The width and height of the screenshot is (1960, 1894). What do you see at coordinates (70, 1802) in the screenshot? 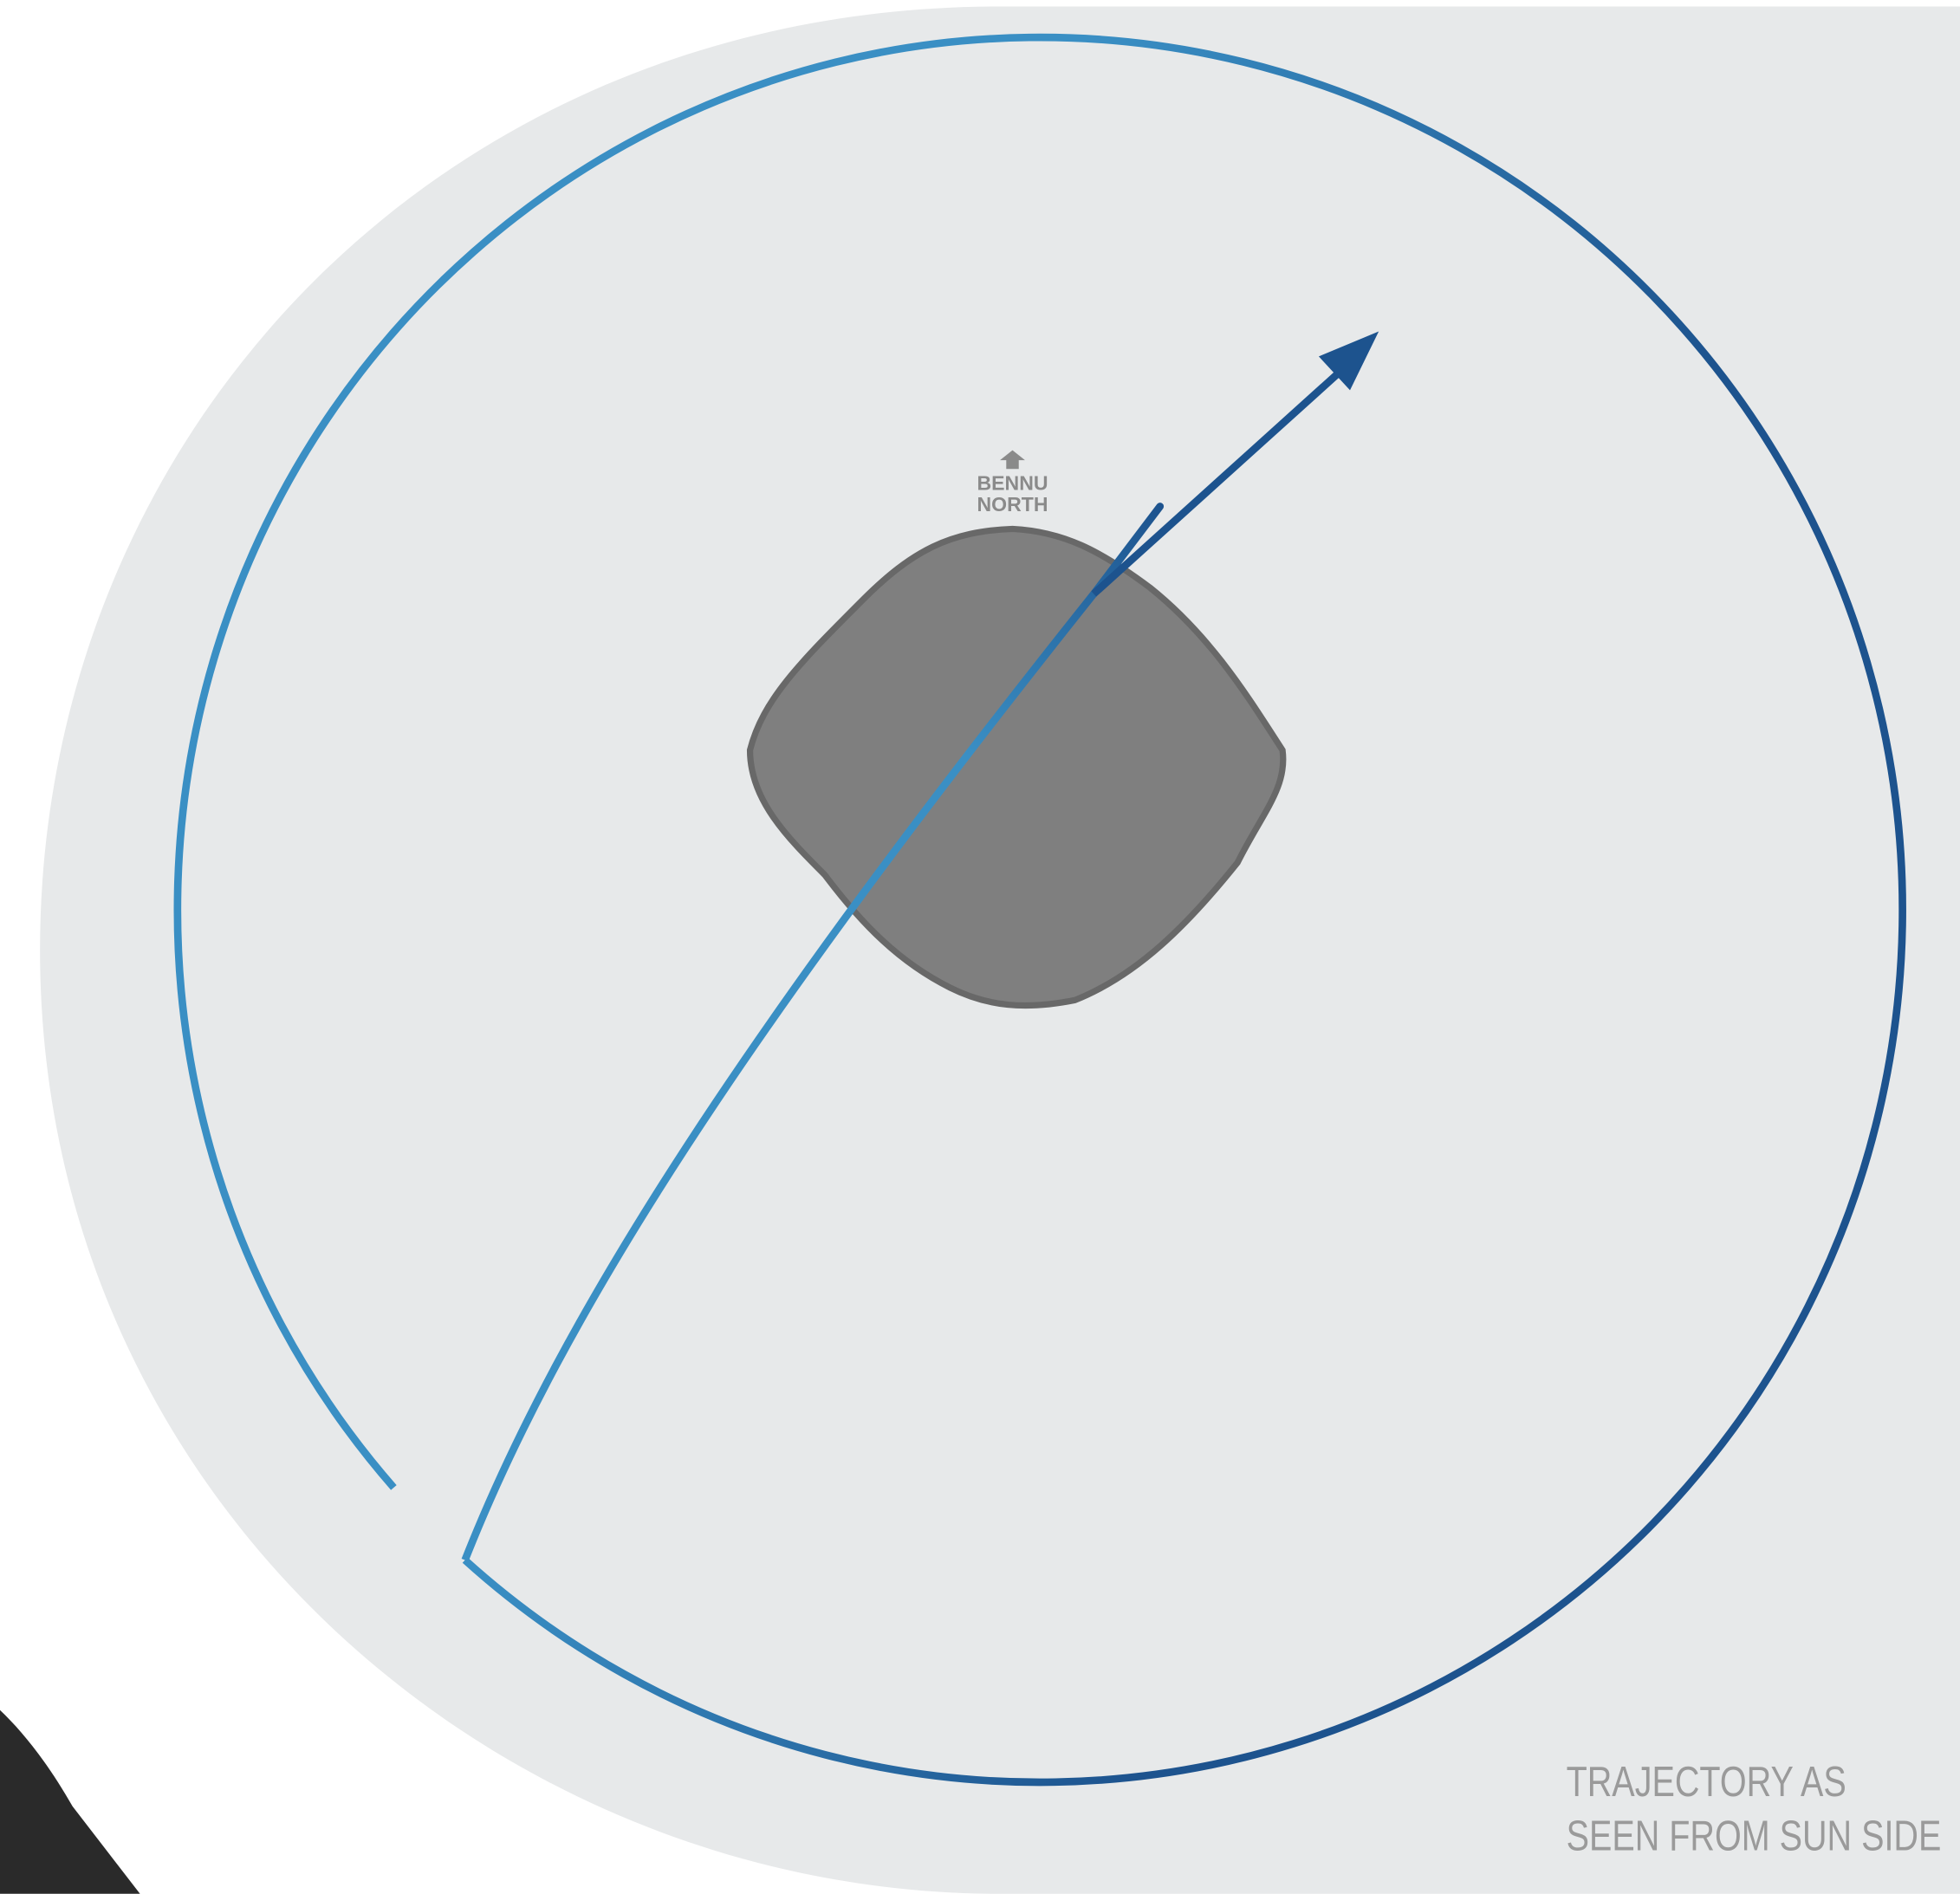
I see `corner-shape` at bounding box center [70, 1802].